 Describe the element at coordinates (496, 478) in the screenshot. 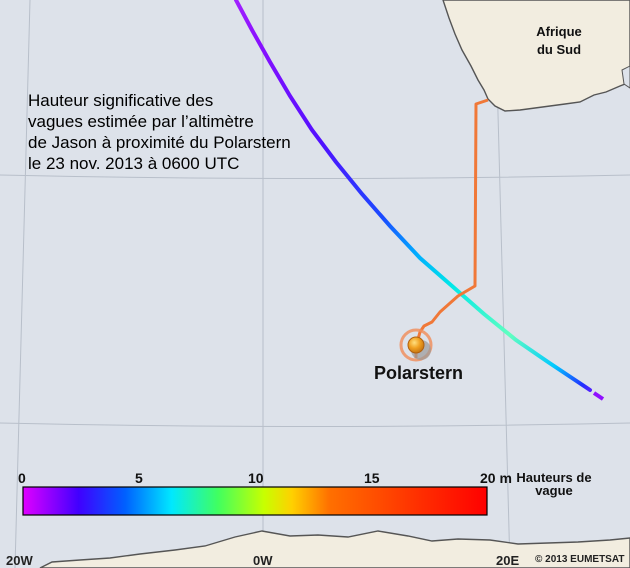

I see `colorbar-tick-20: 20 m` at that location.